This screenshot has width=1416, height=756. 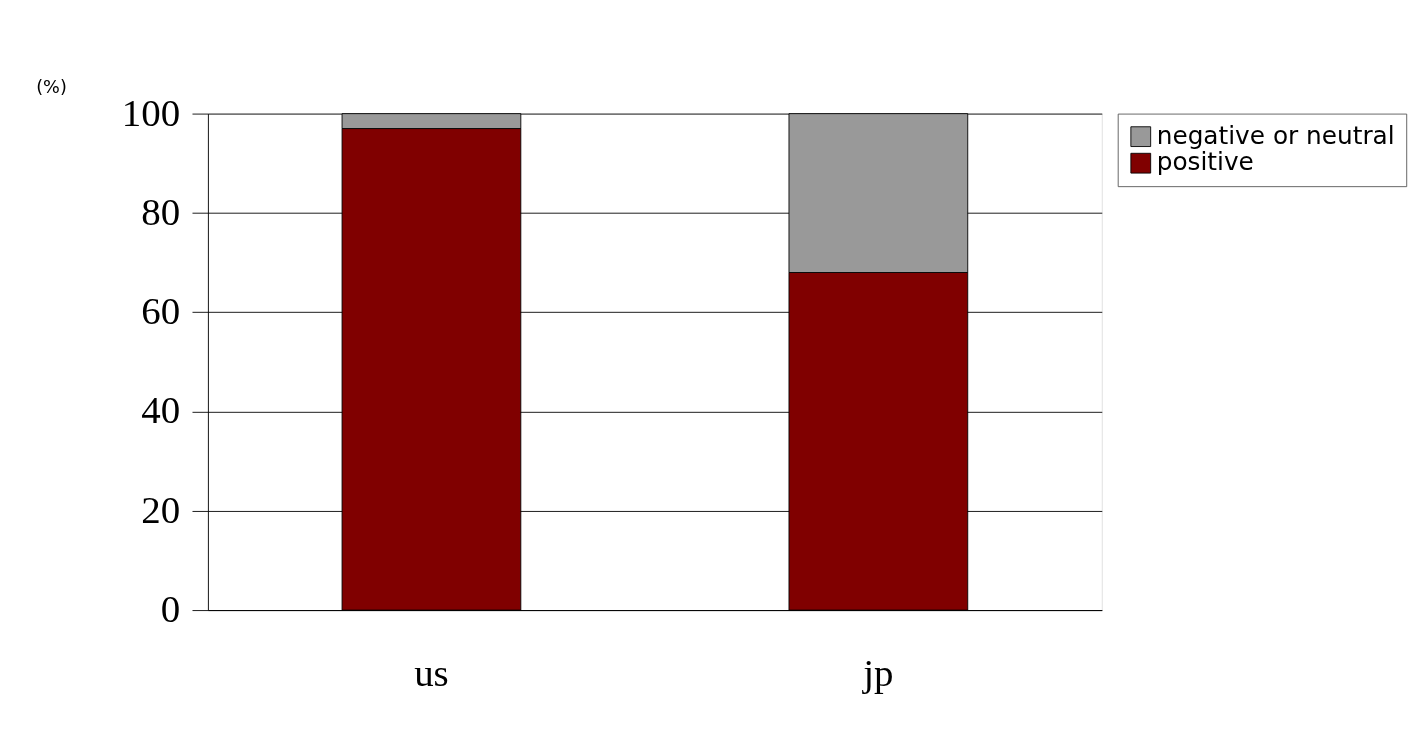 What do you see at coordinates (51, 86) in the screenshot?
I see `y-axis-title: (%)` at bounding box center [51, 86].